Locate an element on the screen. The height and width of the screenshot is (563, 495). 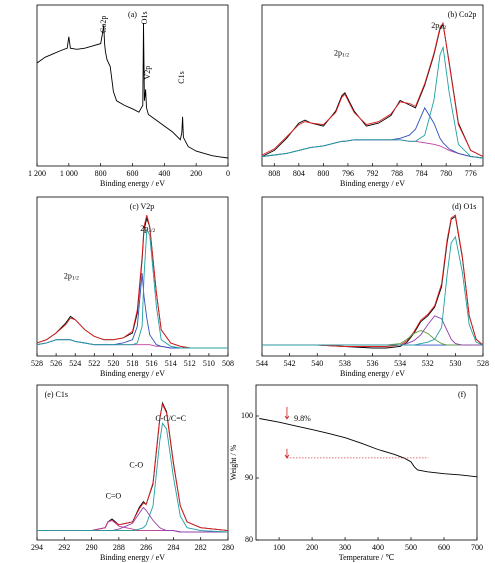
x-tick-label: 514 is located at coordinates (171, 363).